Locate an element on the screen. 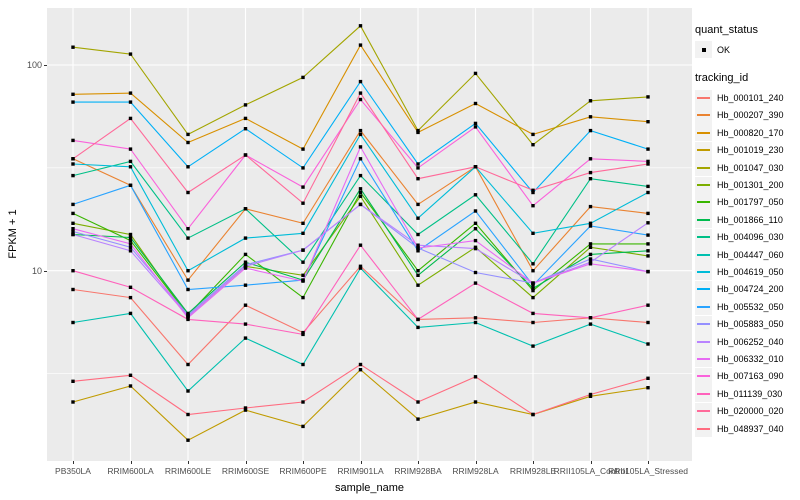  legend-entry-label: Hb_005532_050 is located at coordinates (750, 306).